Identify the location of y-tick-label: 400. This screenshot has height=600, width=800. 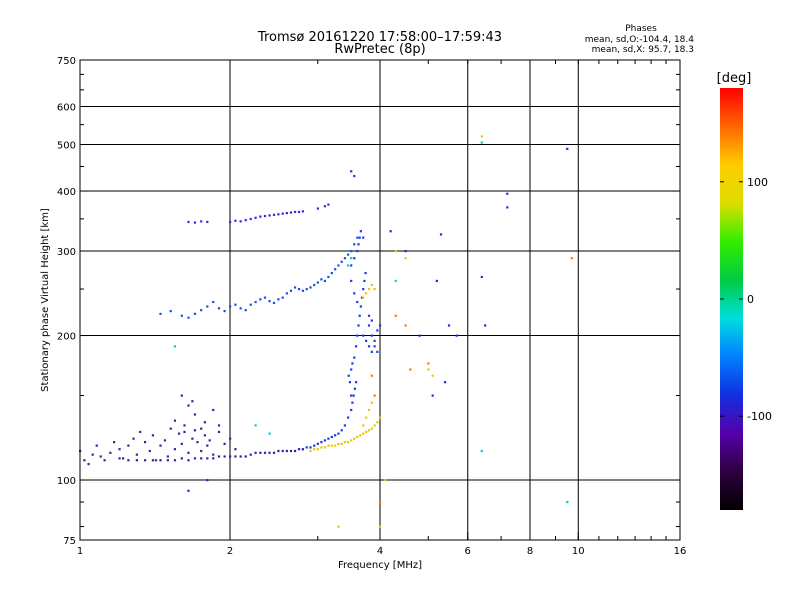
(66, 192).